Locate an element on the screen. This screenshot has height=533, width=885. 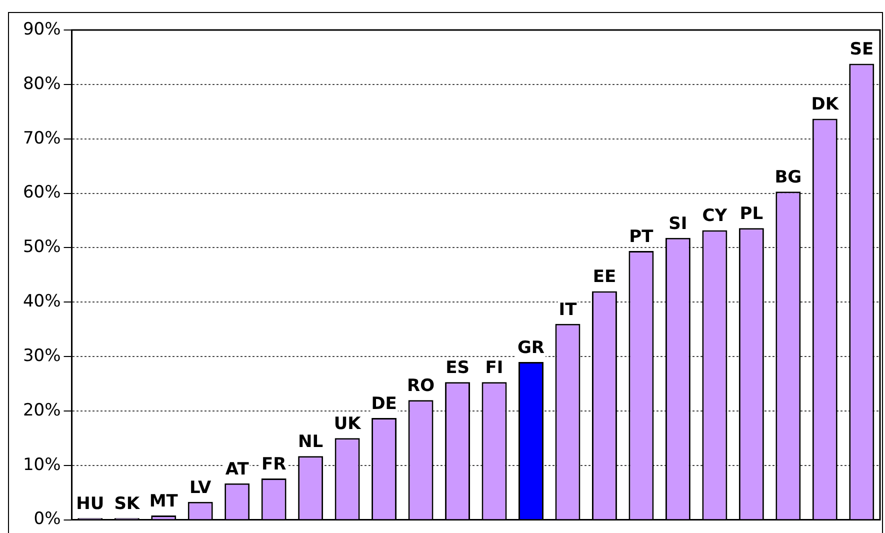
x-tick-label: CY is located at coordinates (715, 216).